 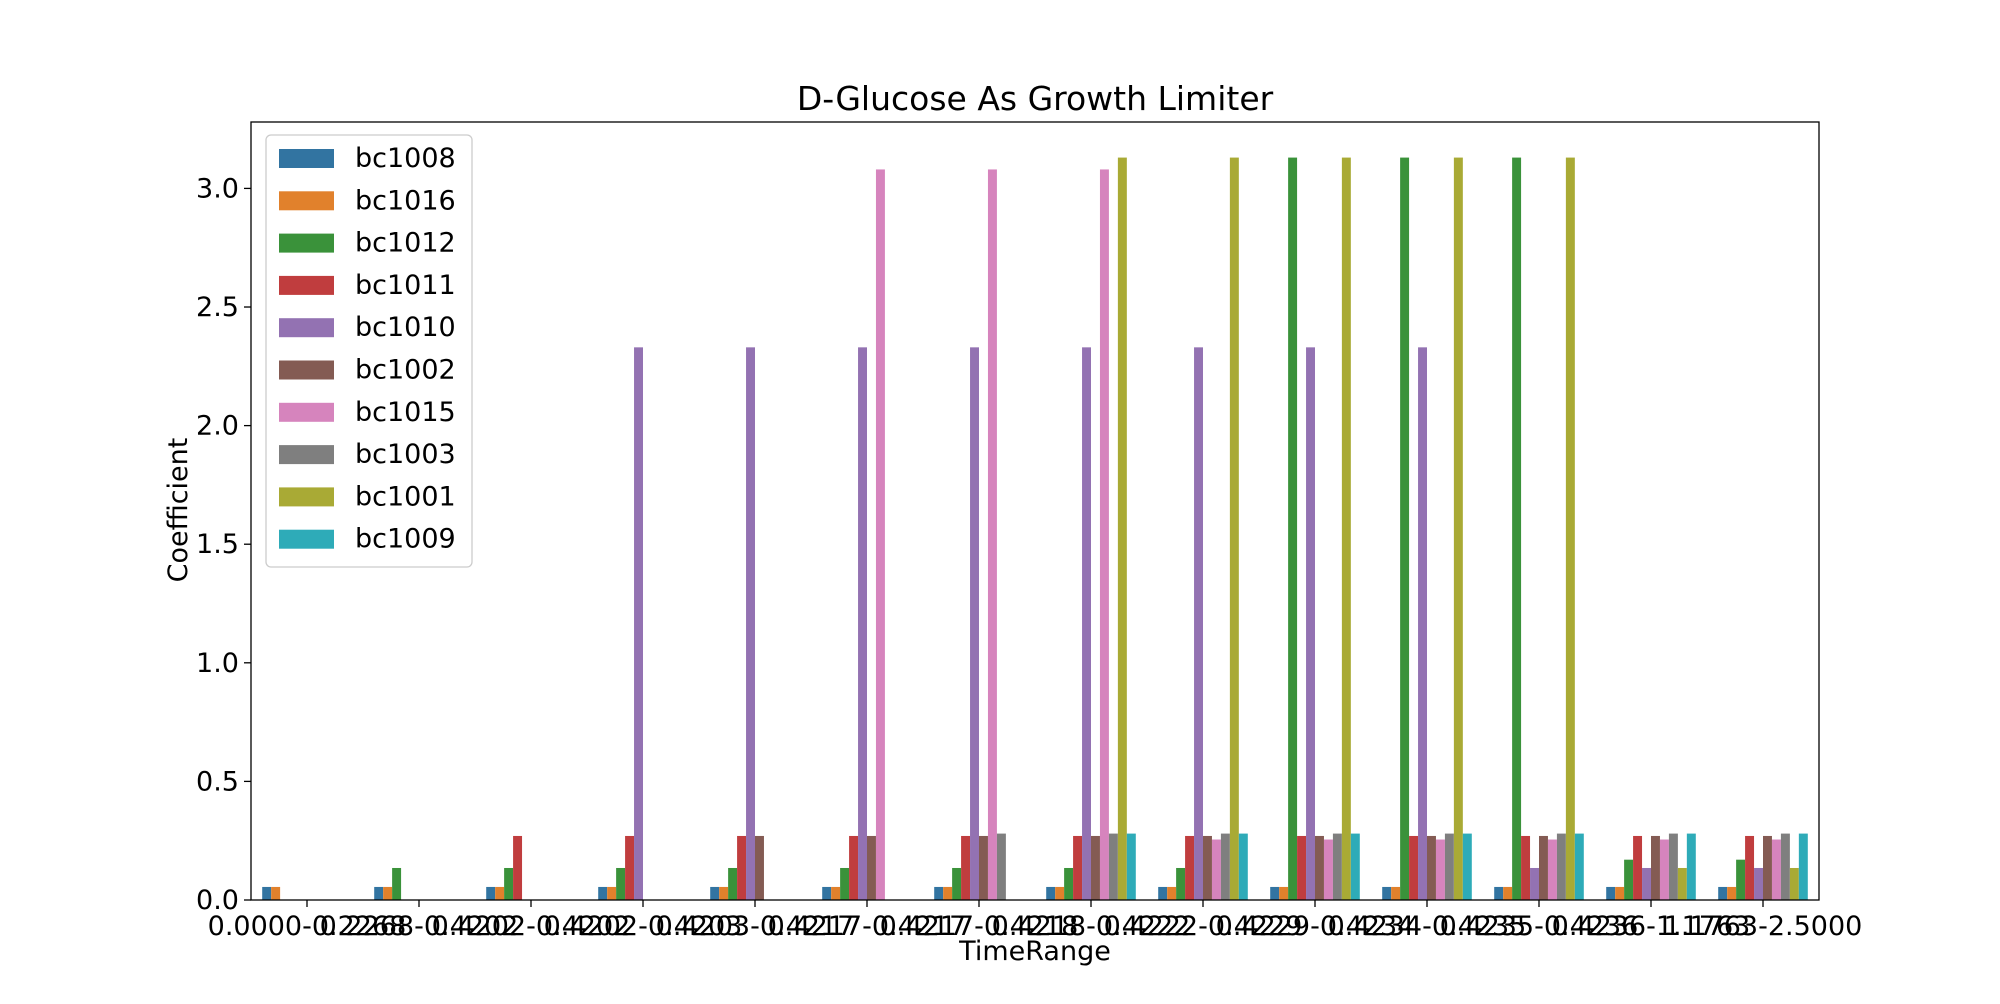 I want to click on y-tick-label: 1.0, so click(x=217, y=663).